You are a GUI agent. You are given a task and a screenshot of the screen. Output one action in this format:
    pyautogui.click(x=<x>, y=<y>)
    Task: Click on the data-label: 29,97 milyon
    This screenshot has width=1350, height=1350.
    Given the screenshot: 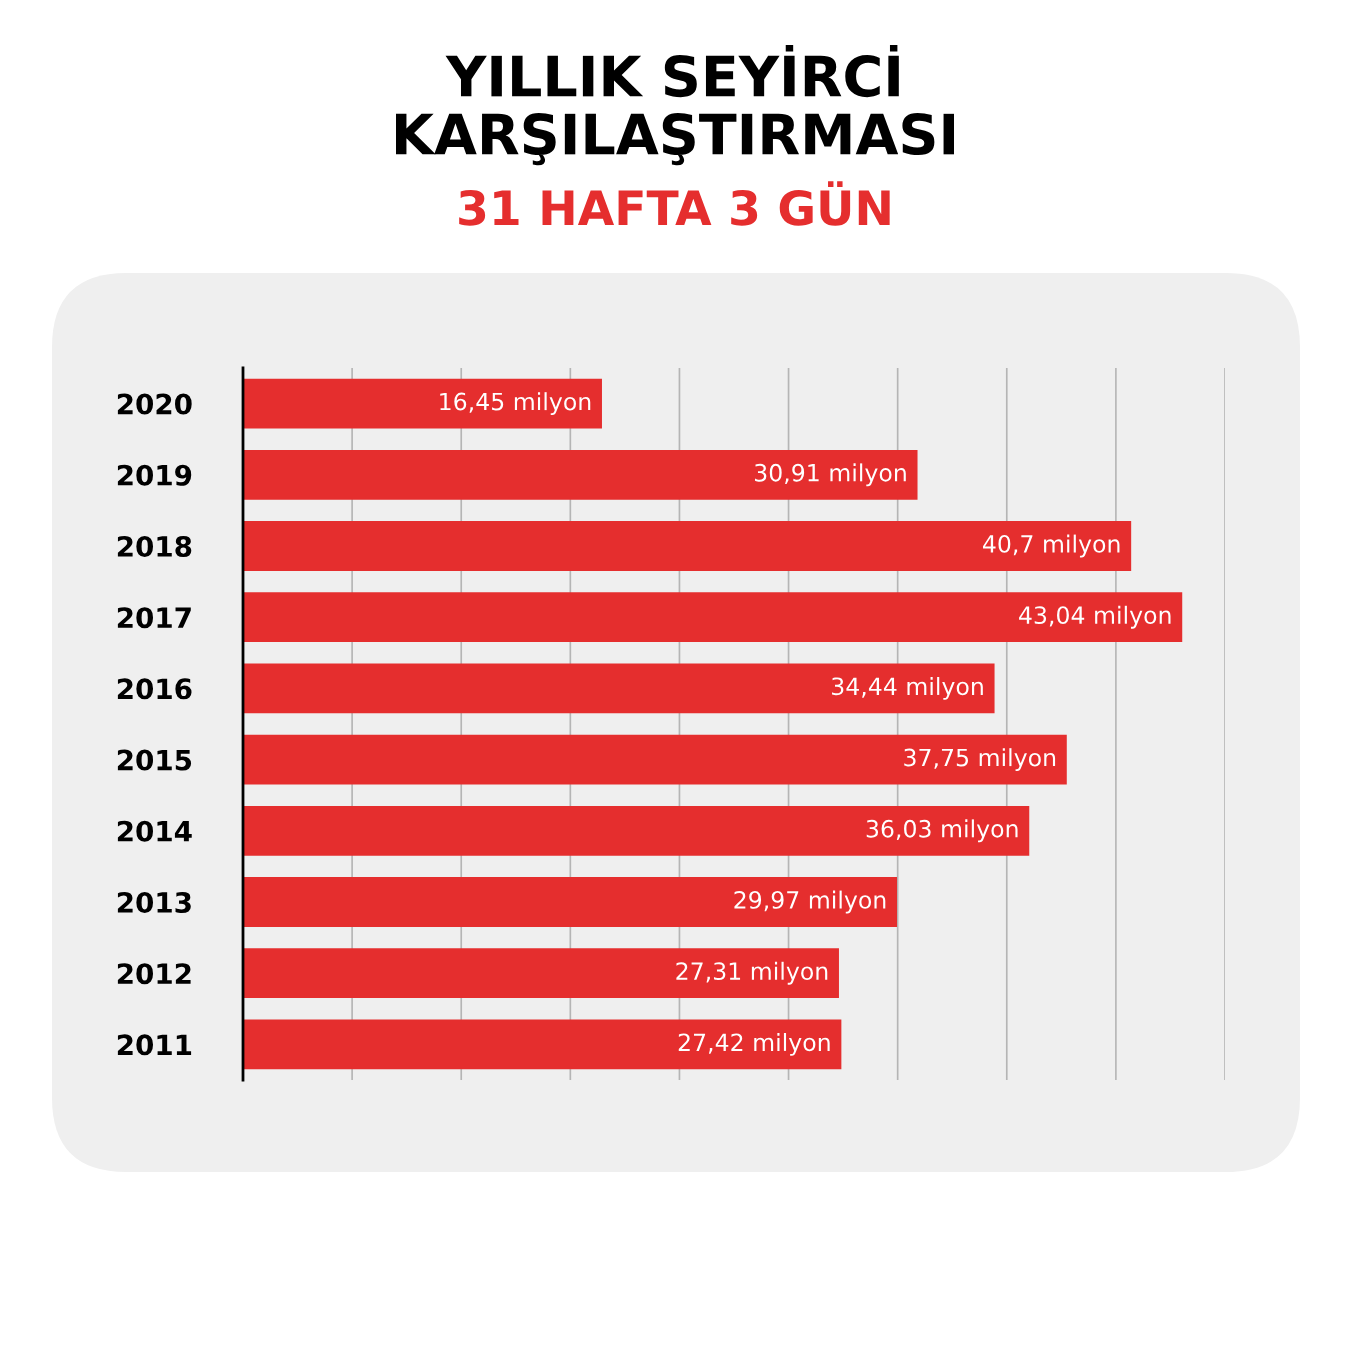 What is the action you would take?
    pyautogui.click(x=810, y=902)
    